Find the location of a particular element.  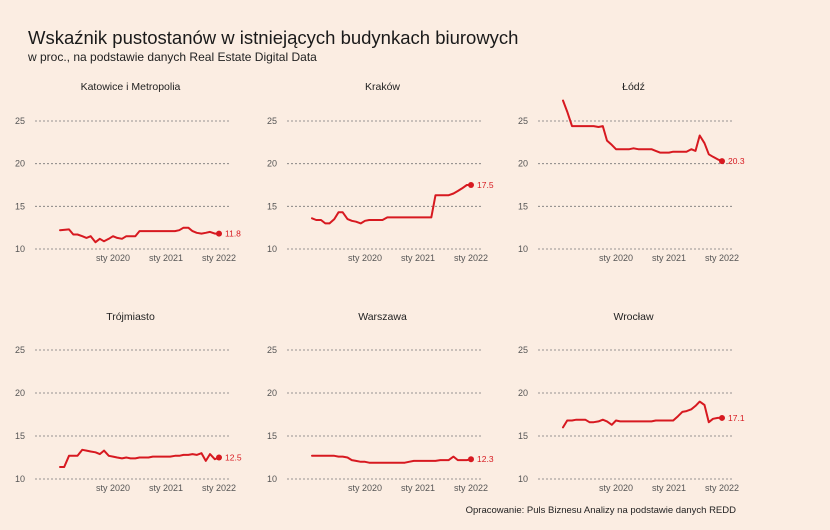

end-value-label: 12.3 is located at coordinates (485, 459).